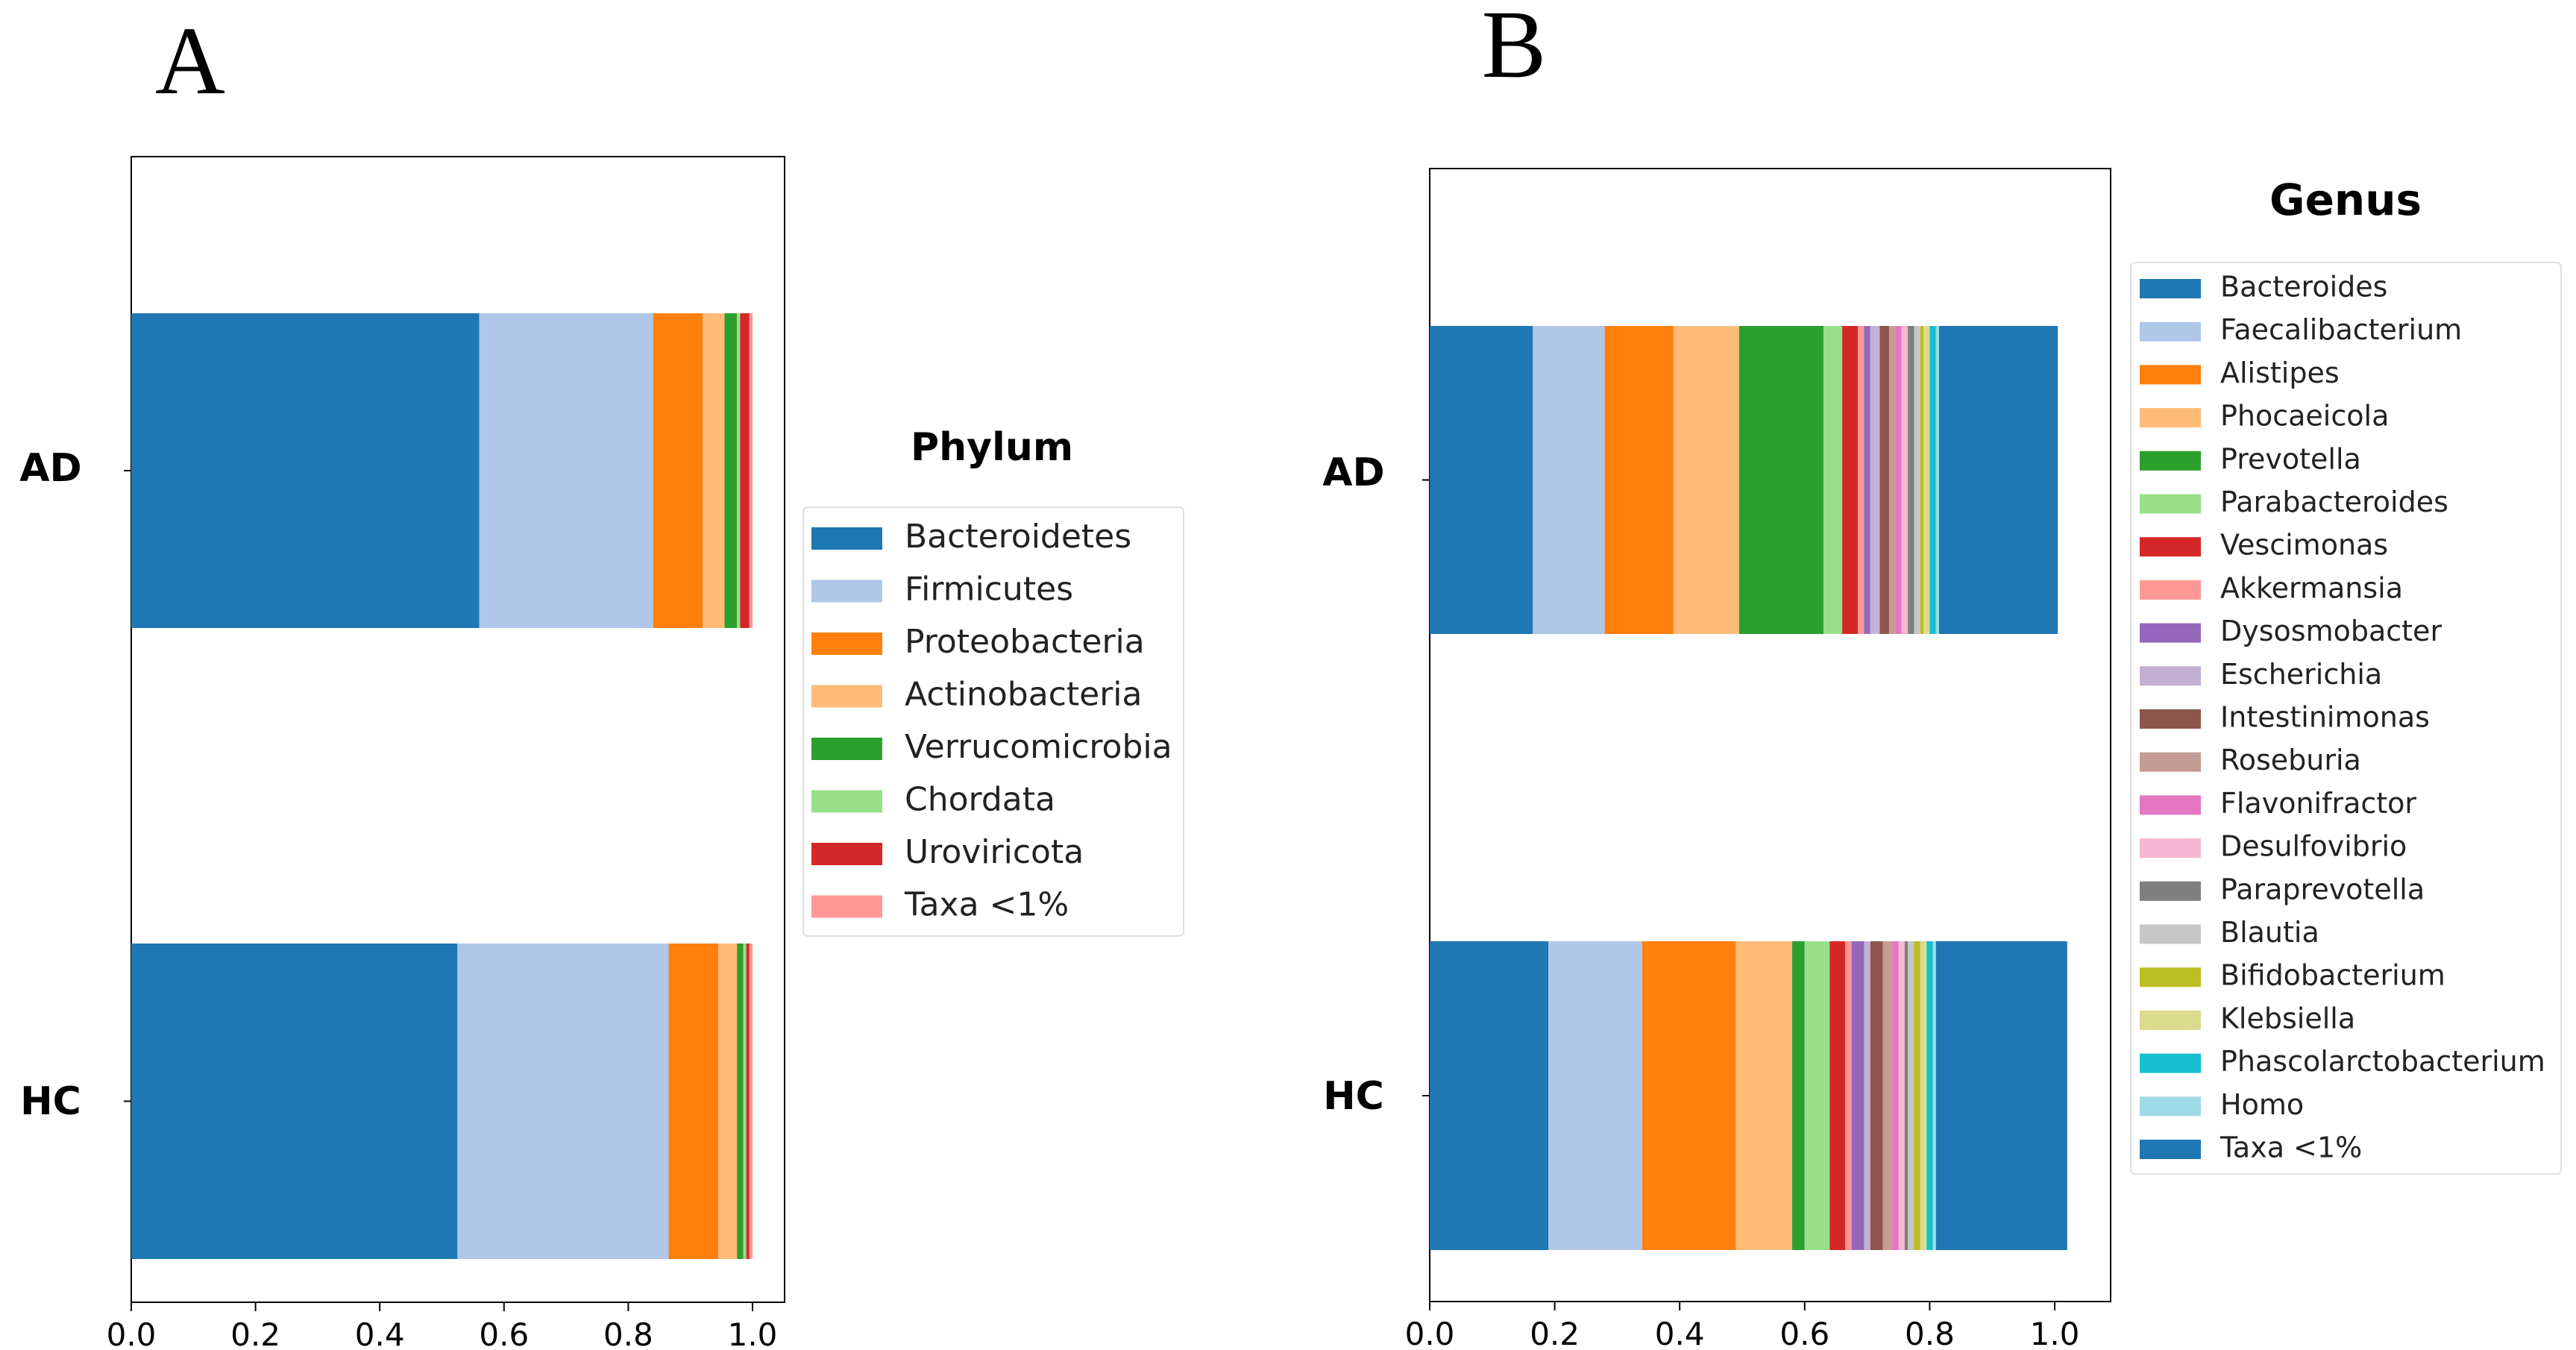  I want to click on legend-box, so click(993, 721).